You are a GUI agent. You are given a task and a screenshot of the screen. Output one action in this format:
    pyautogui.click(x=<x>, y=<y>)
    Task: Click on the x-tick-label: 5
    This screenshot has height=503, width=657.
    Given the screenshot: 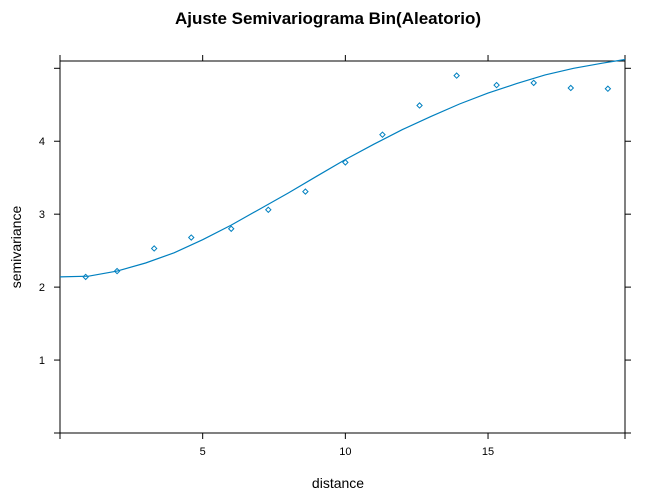 What is the action you would take?
    pyautogui.click(x=203, y=452)
    